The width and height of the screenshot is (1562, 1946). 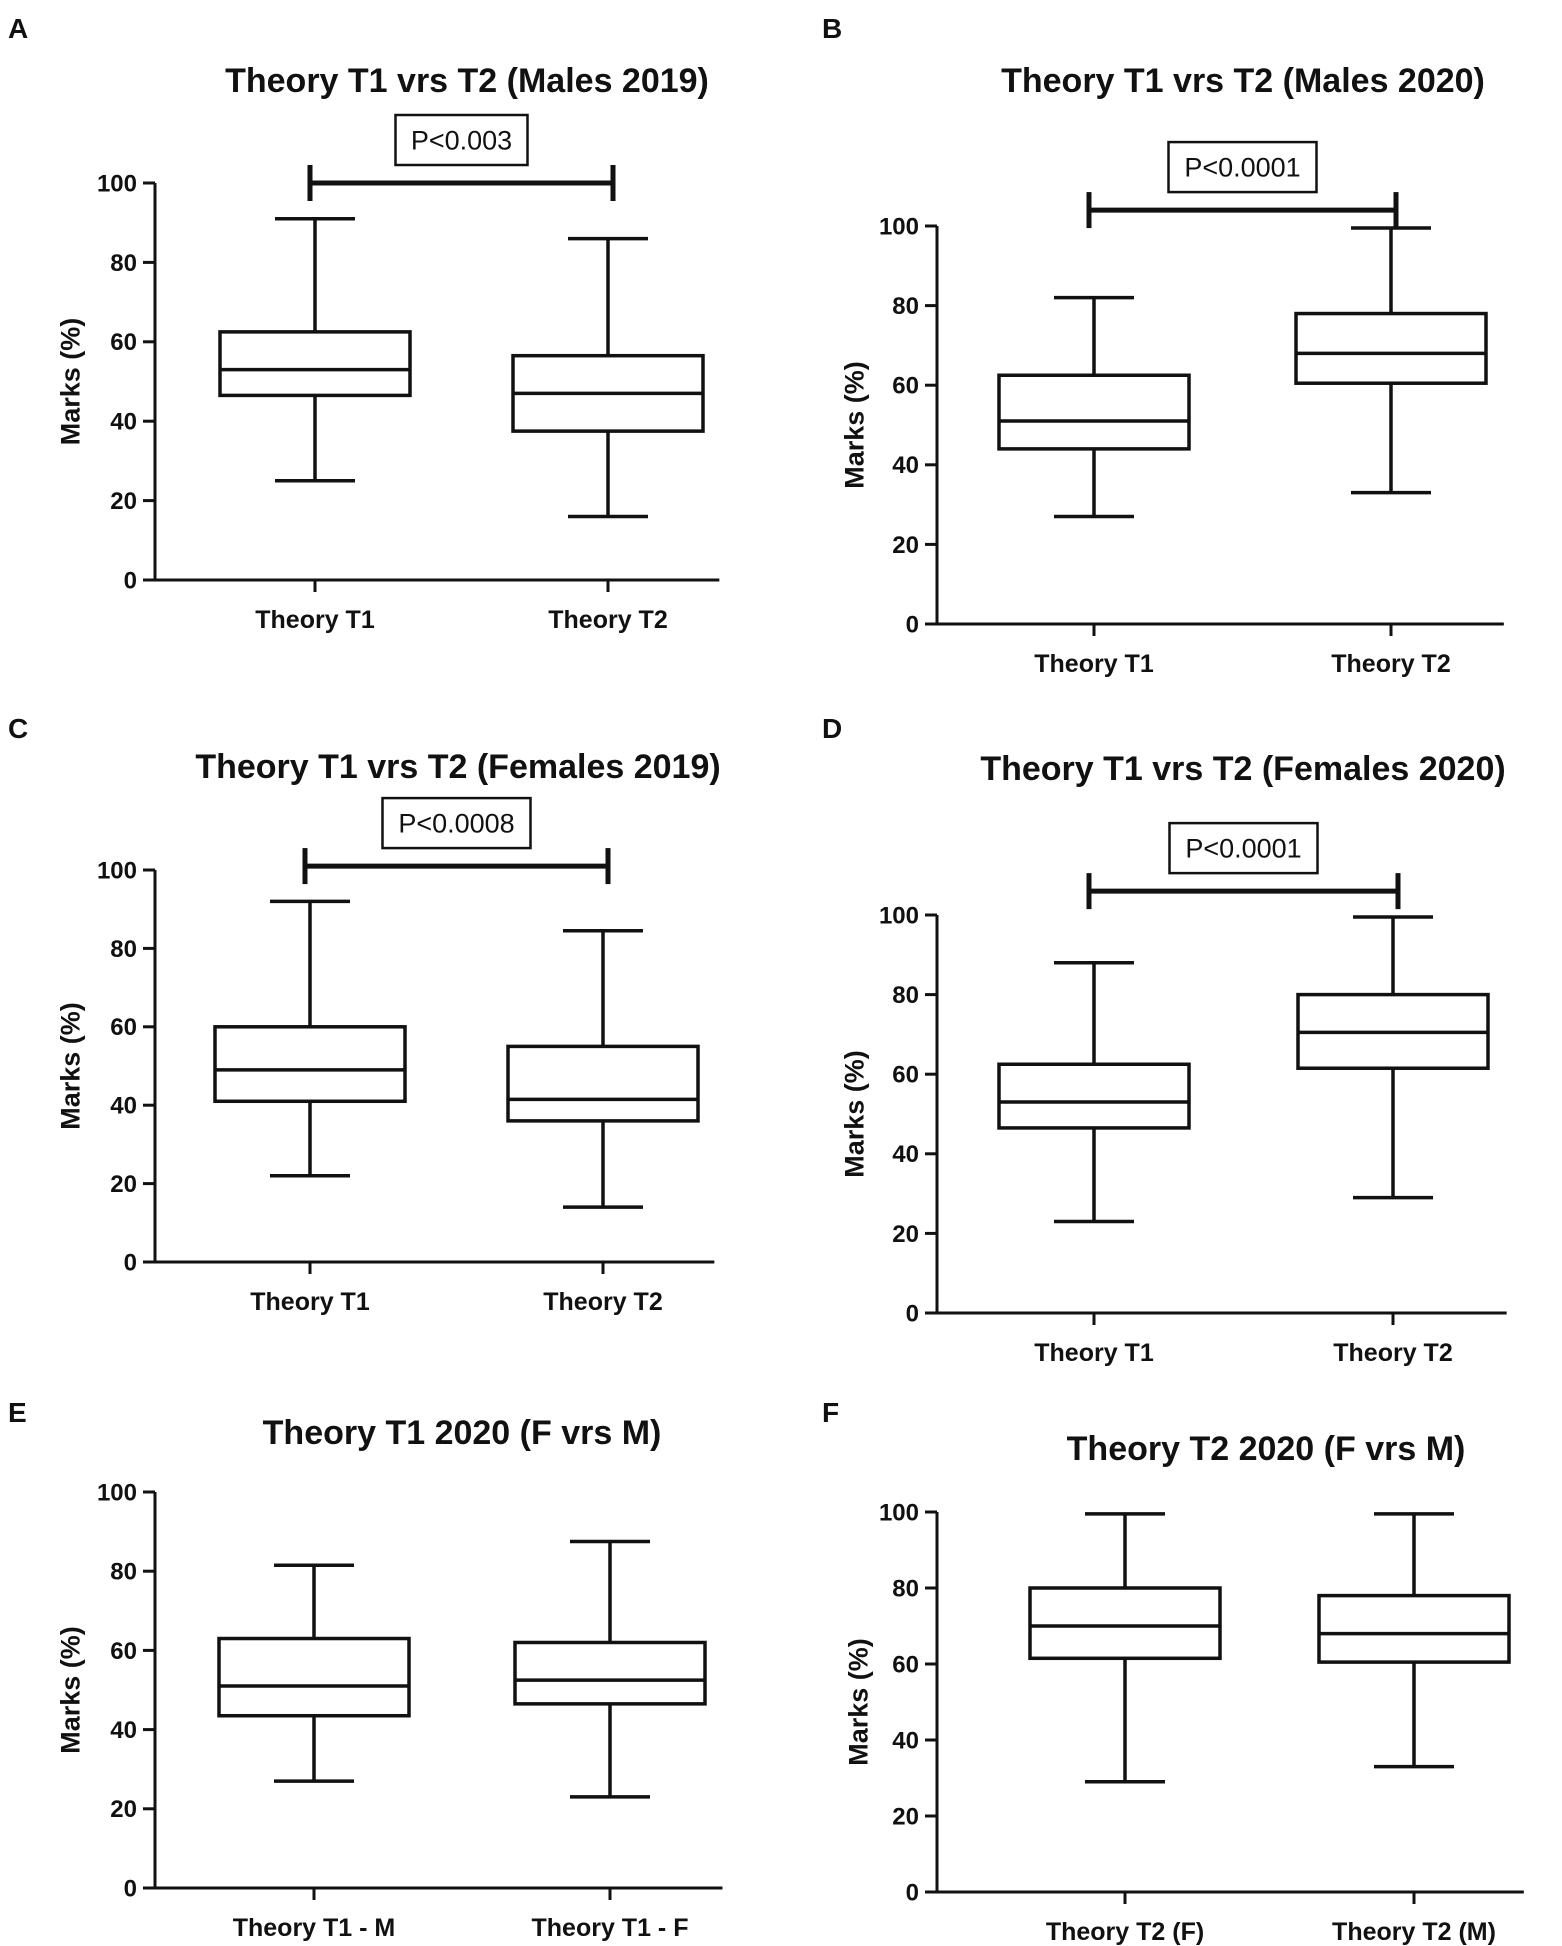 I want to click on panel-letter: C, so click(x=18, y=728).